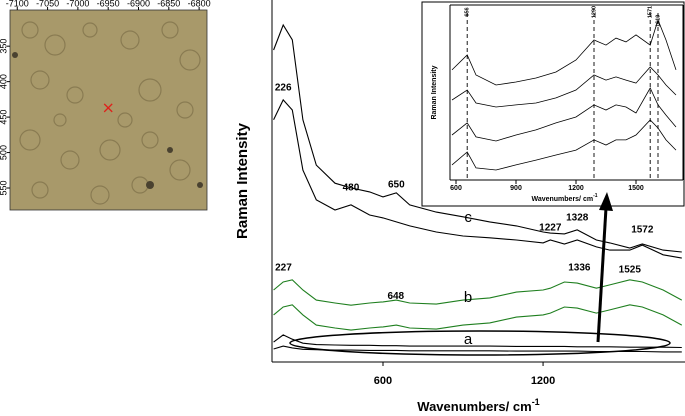 The width and height of the screenshot is (685, 416). Describe the element at coordinates (4, 152) in the screenshot. I see `y-tick-label: 500` at that location.